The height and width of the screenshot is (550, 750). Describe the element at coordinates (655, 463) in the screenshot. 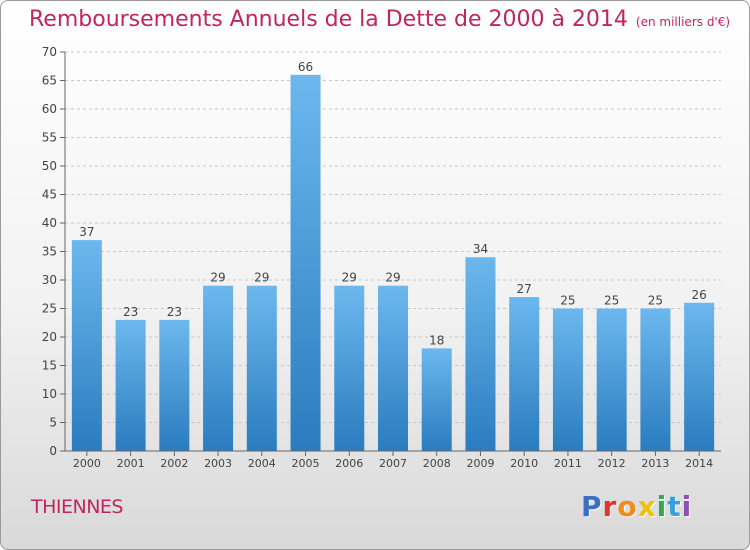

I see `x-tick-label: 2013` at that location.